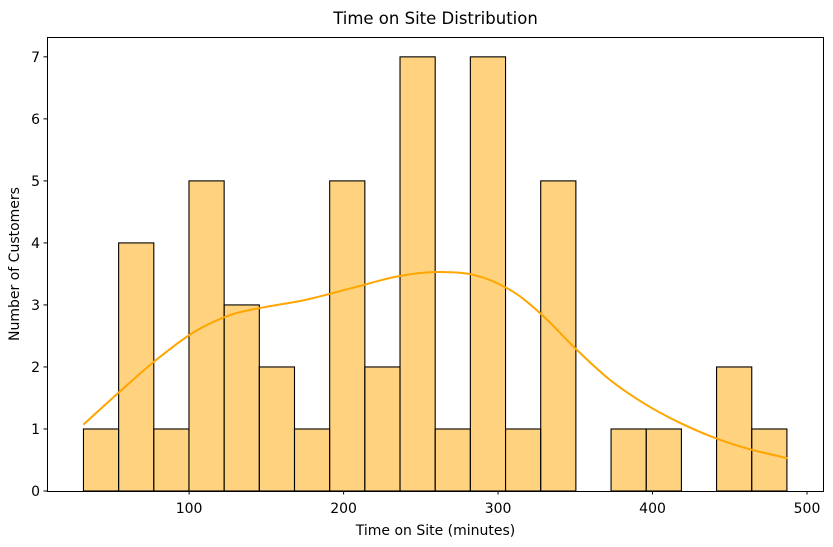 The image size is (833, 547). Describe the element at coordinates (39, 275) in the screenshot. I see `y-axis-ticks: 0 1 2 3 4 5 6 7` at that location.